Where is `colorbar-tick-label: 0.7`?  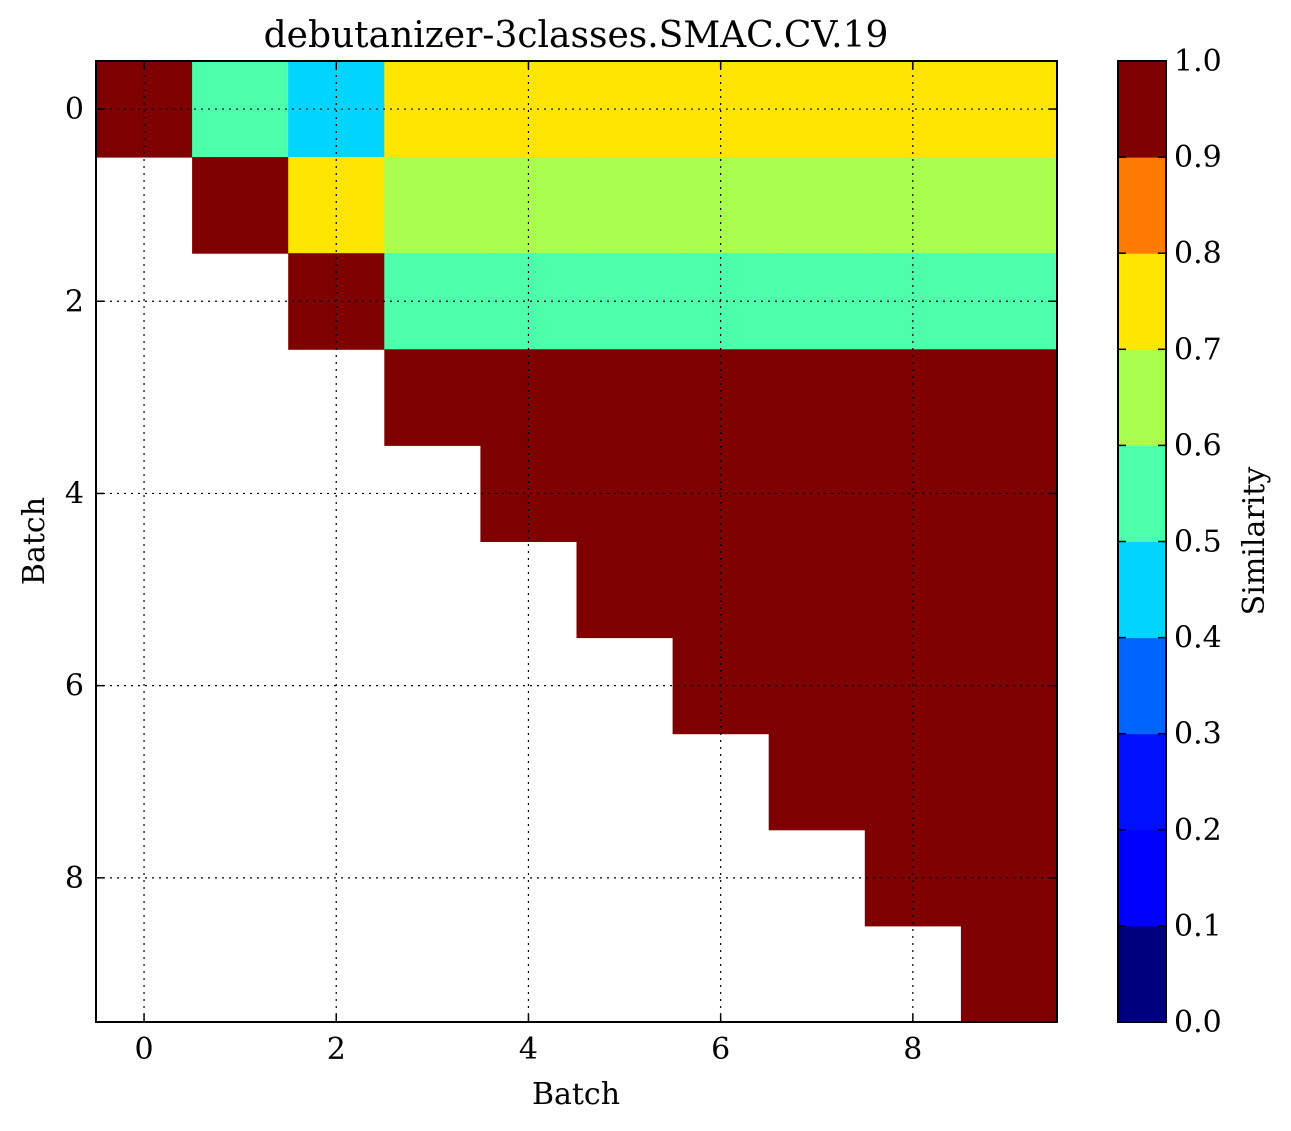
colorbar-tick-label: 0.7 is located at coordinates (1198, 349).